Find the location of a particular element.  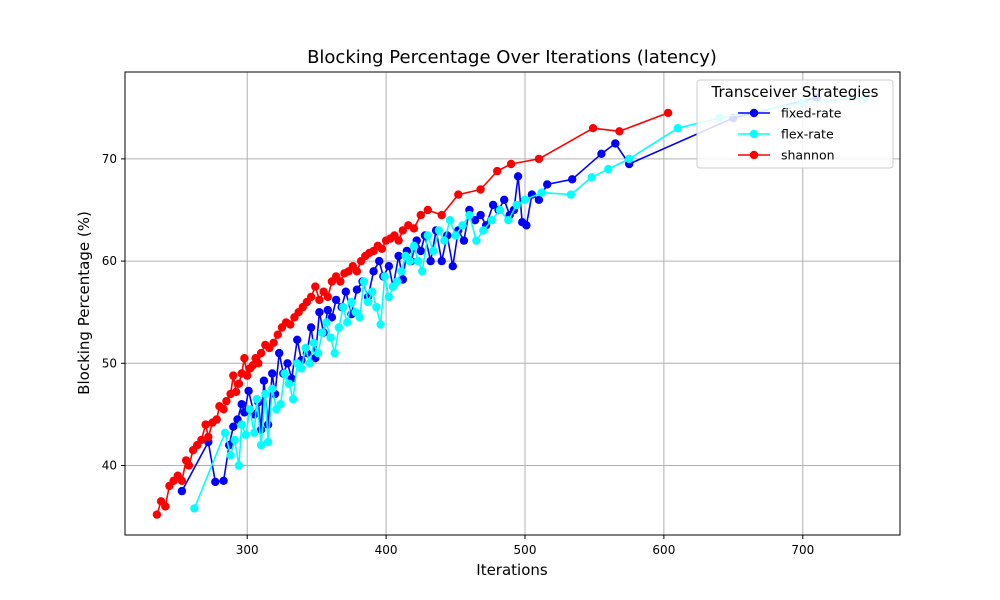

legend-entry-shannon: shannon is located at coordinates (786, 155).